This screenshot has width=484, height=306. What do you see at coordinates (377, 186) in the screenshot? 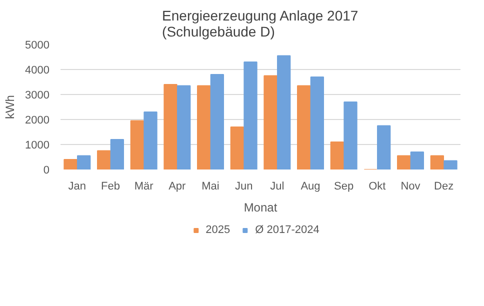
I see `x-tick-label: Okt` at bounding box center [377, 186].